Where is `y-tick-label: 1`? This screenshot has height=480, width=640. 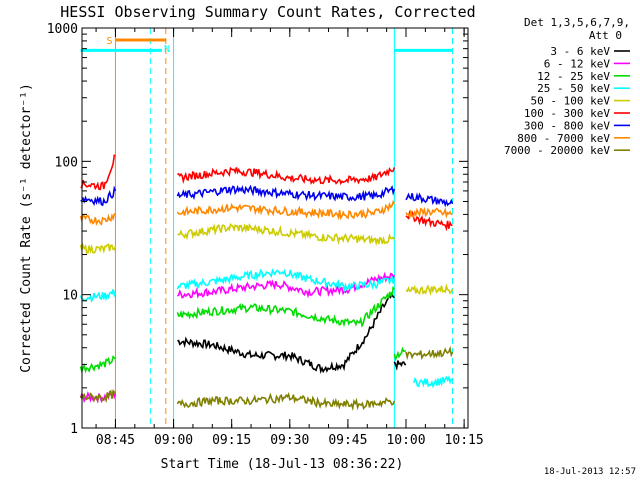
y-tick-label: 1 is located at coordinates (74, 429).